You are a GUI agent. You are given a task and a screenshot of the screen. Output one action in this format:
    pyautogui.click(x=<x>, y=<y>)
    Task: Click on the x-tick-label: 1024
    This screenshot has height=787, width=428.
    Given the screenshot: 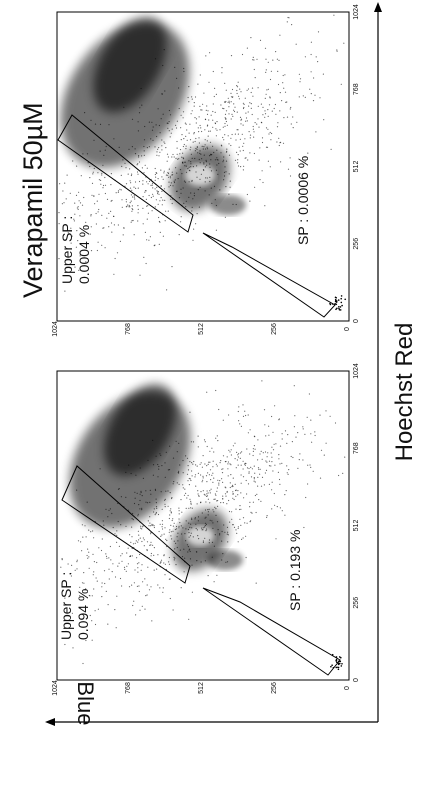 What is the action you would take?
    pyautogui.click(x=356, y=371)
    